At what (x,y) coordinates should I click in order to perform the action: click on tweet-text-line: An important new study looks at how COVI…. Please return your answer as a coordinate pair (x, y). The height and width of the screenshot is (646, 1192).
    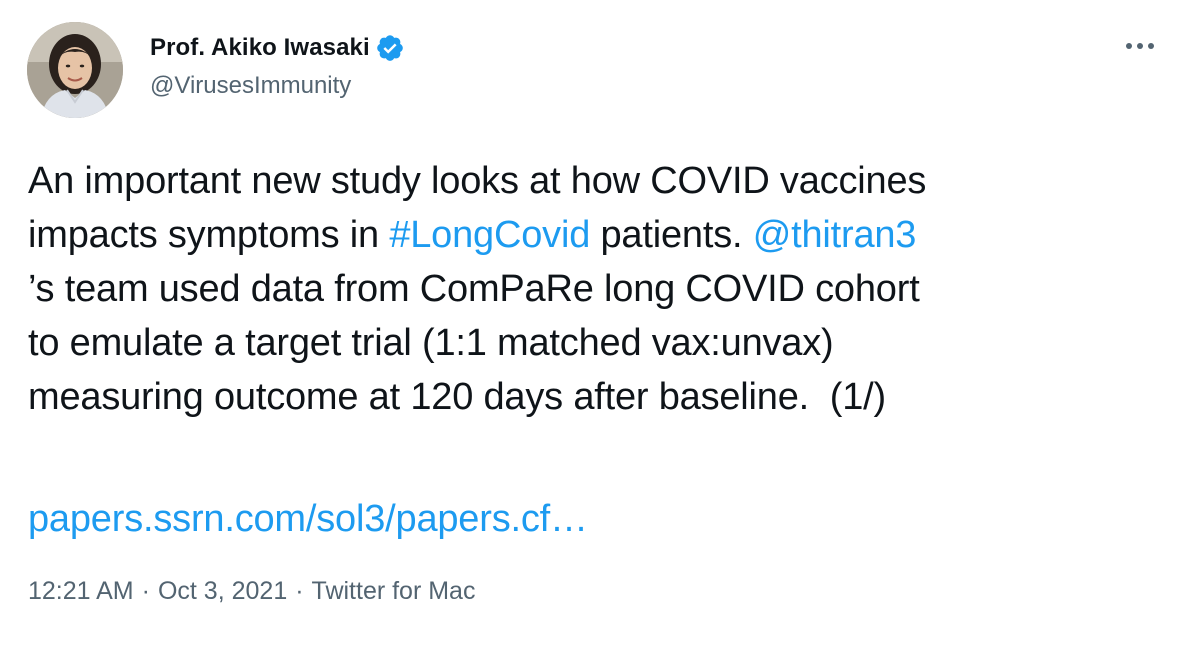
    Looking at the image, I should click on (477, 181).